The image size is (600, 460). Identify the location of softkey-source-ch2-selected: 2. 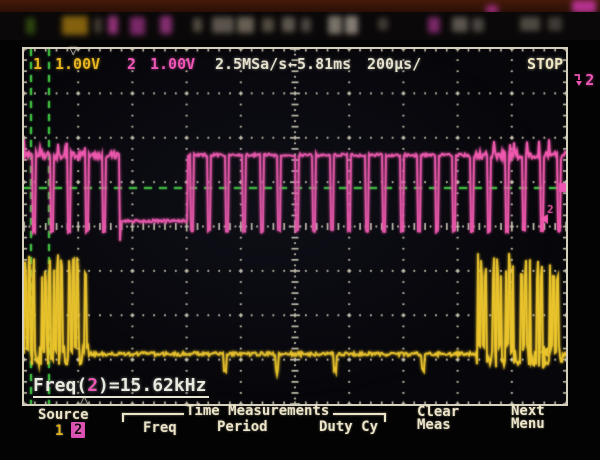
(78, 430).